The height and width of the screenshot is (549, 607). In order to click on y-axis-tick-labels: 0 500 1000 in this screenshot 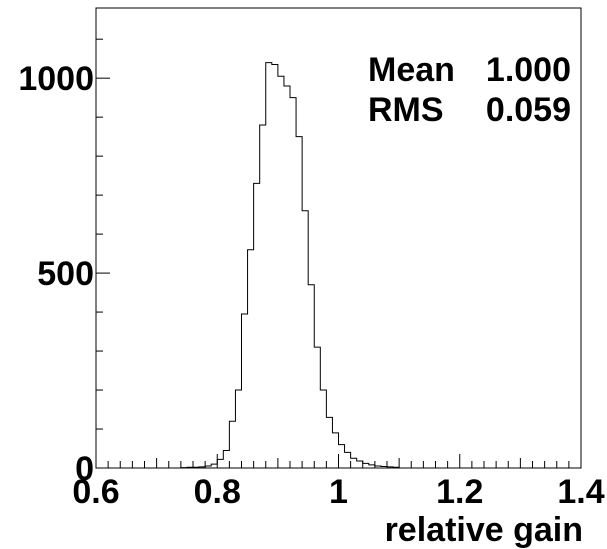, I will do `click(56, 274)`.